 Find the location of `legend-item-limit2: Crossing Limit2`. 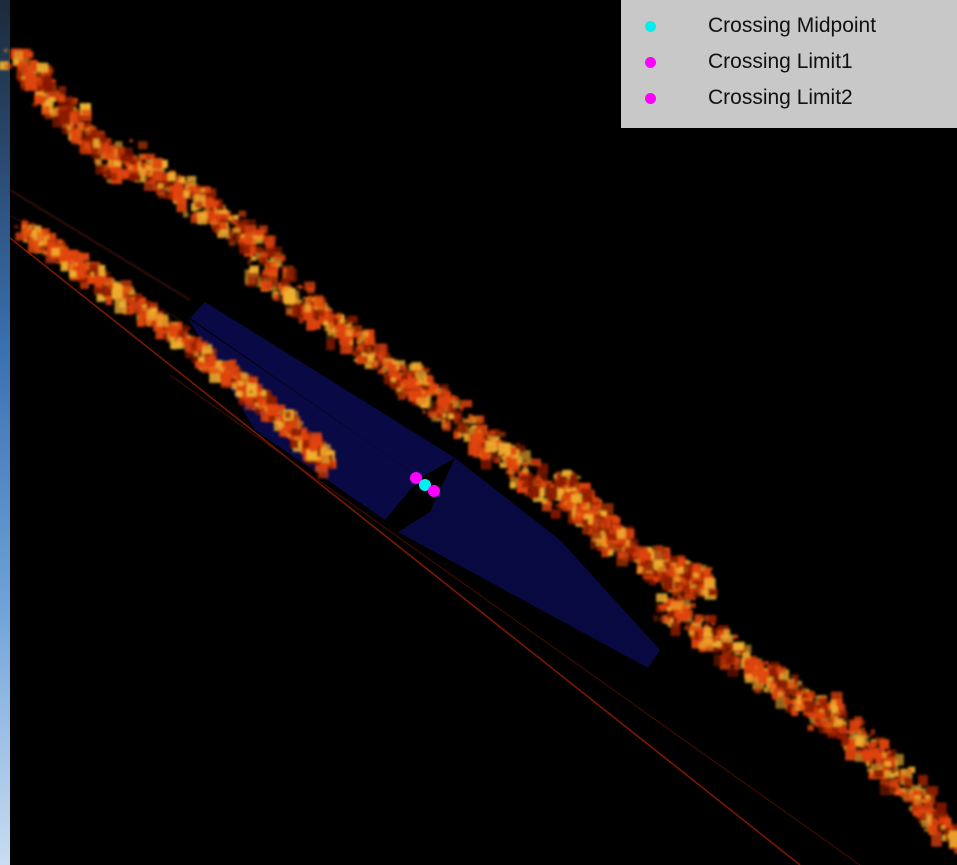

legend-item-limit2: Crossing Limit2 is located at coordinates (801, 98).